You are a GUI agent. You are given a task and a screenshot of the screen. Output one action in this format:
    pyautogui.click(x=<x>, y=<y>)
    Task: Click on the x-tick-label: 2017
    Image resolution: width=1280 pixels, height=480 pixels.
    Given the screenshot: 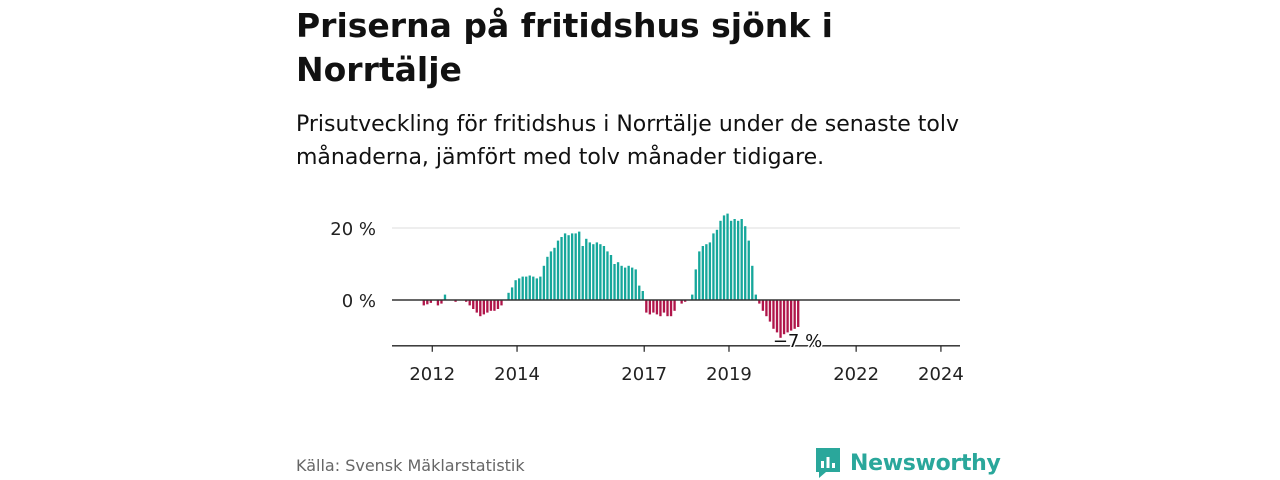 What is the action you would take?
    pyautogui.click(x=644, y=374)
    